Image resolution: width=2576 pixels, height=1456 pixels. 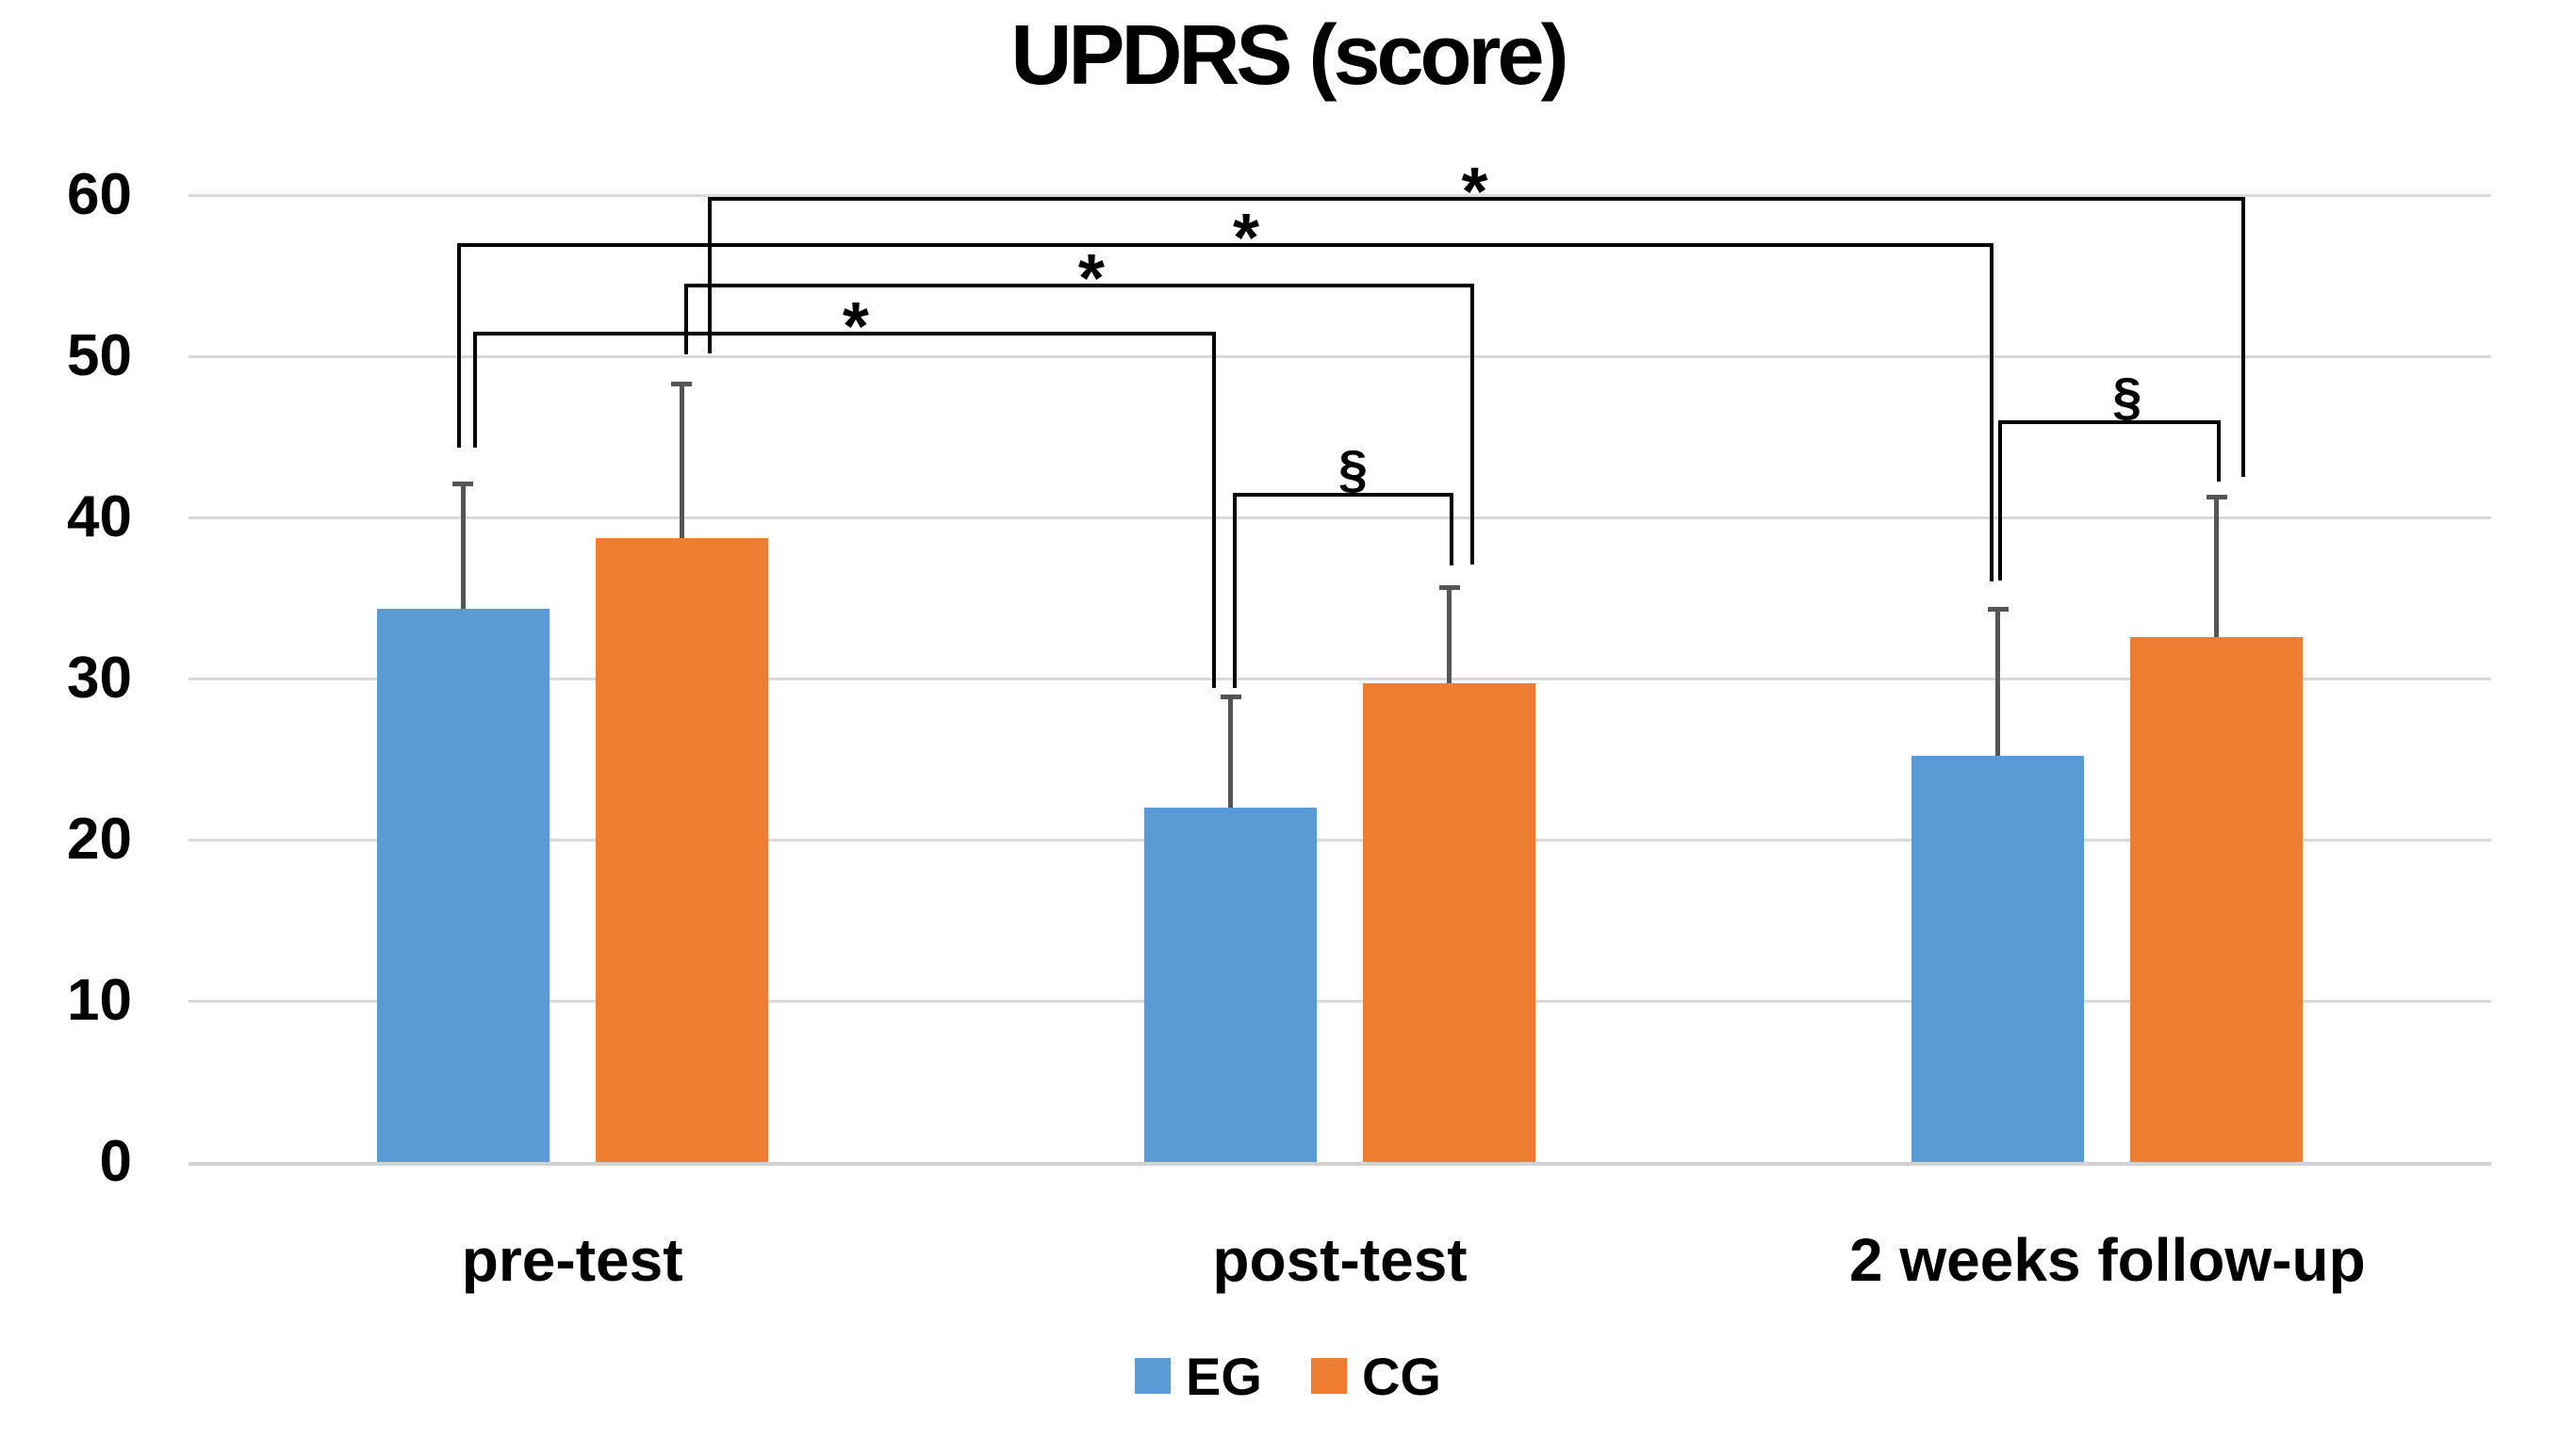 I want to click on x-category-label: post-test, so click(x=1340, y=1260).